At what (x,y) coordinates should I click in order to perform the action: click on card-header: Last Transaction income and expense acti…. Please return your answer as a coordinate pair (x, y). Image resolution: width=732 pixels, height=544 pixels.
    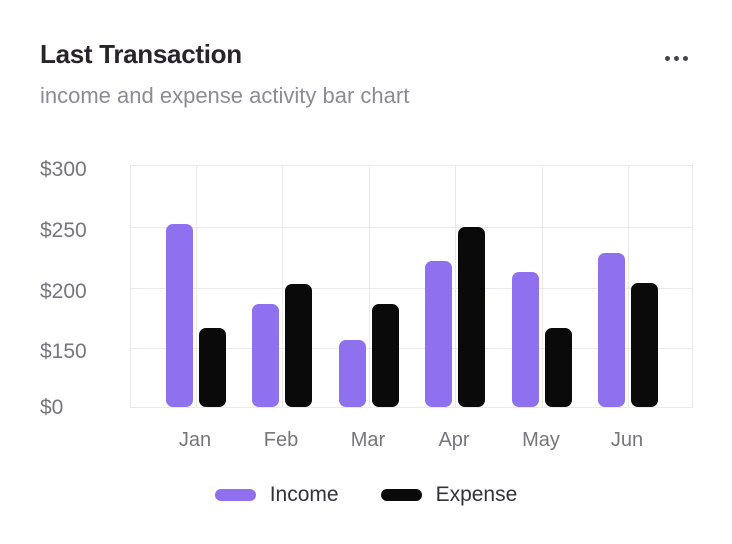
    Looking at the image, I should click on (366, 74).